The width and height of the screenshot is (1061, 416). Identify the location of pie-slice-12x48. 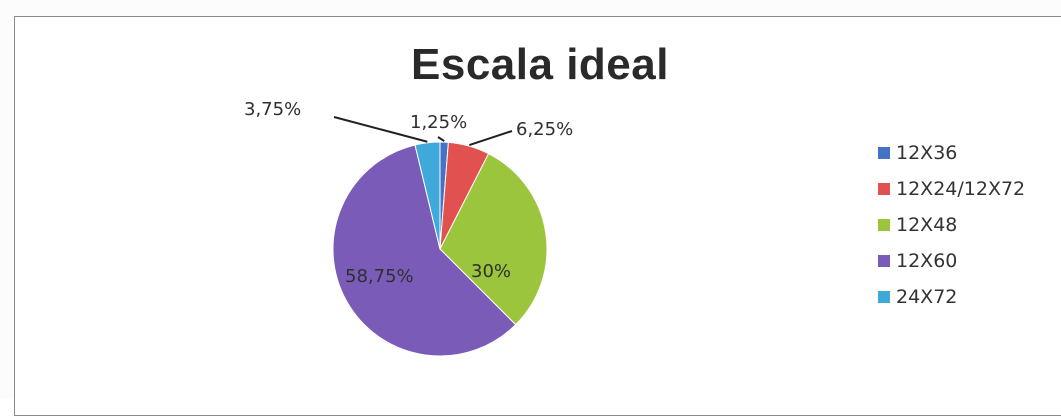
(493, 239).